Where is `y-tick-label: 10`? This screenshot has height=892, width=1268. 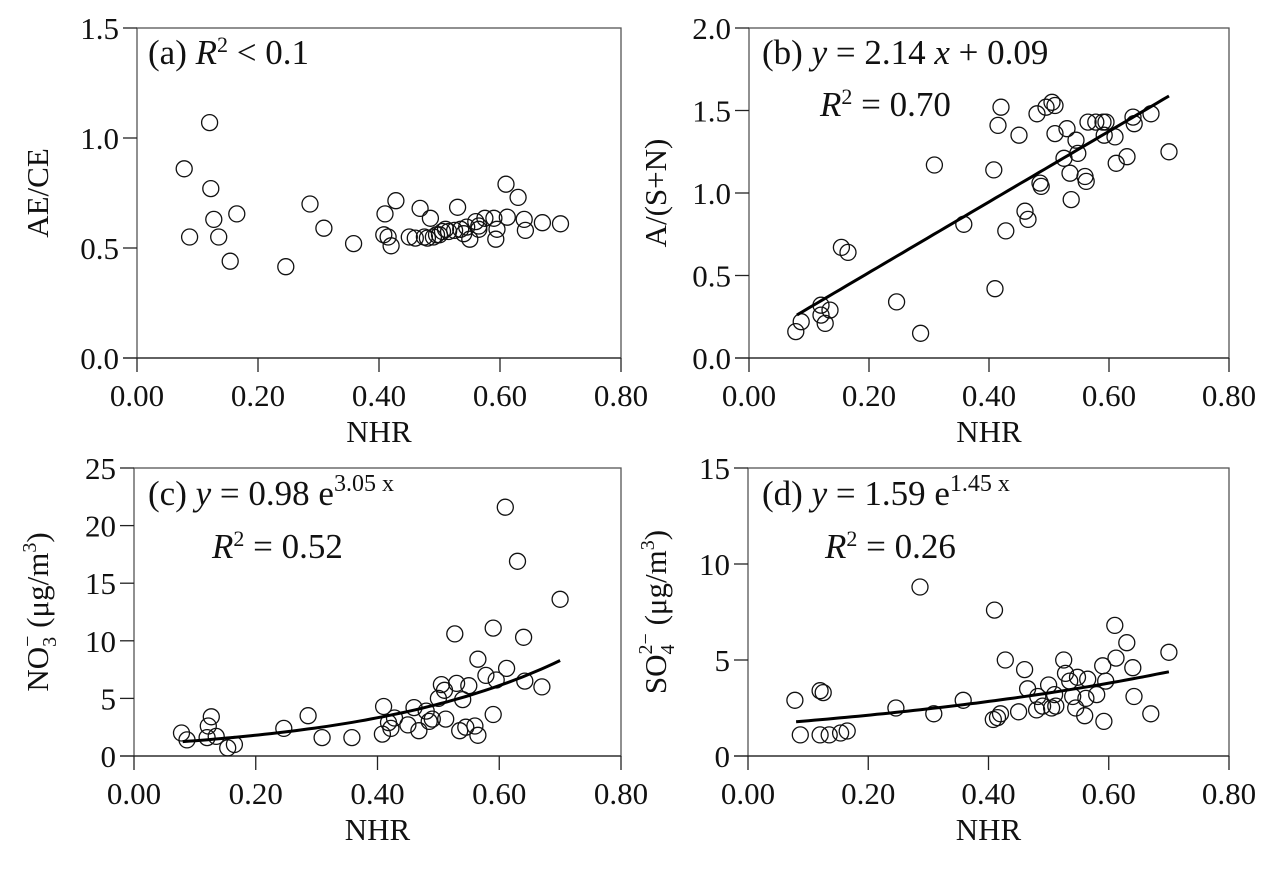
y-tick-label: 10 is located at coordinates (714, 564).